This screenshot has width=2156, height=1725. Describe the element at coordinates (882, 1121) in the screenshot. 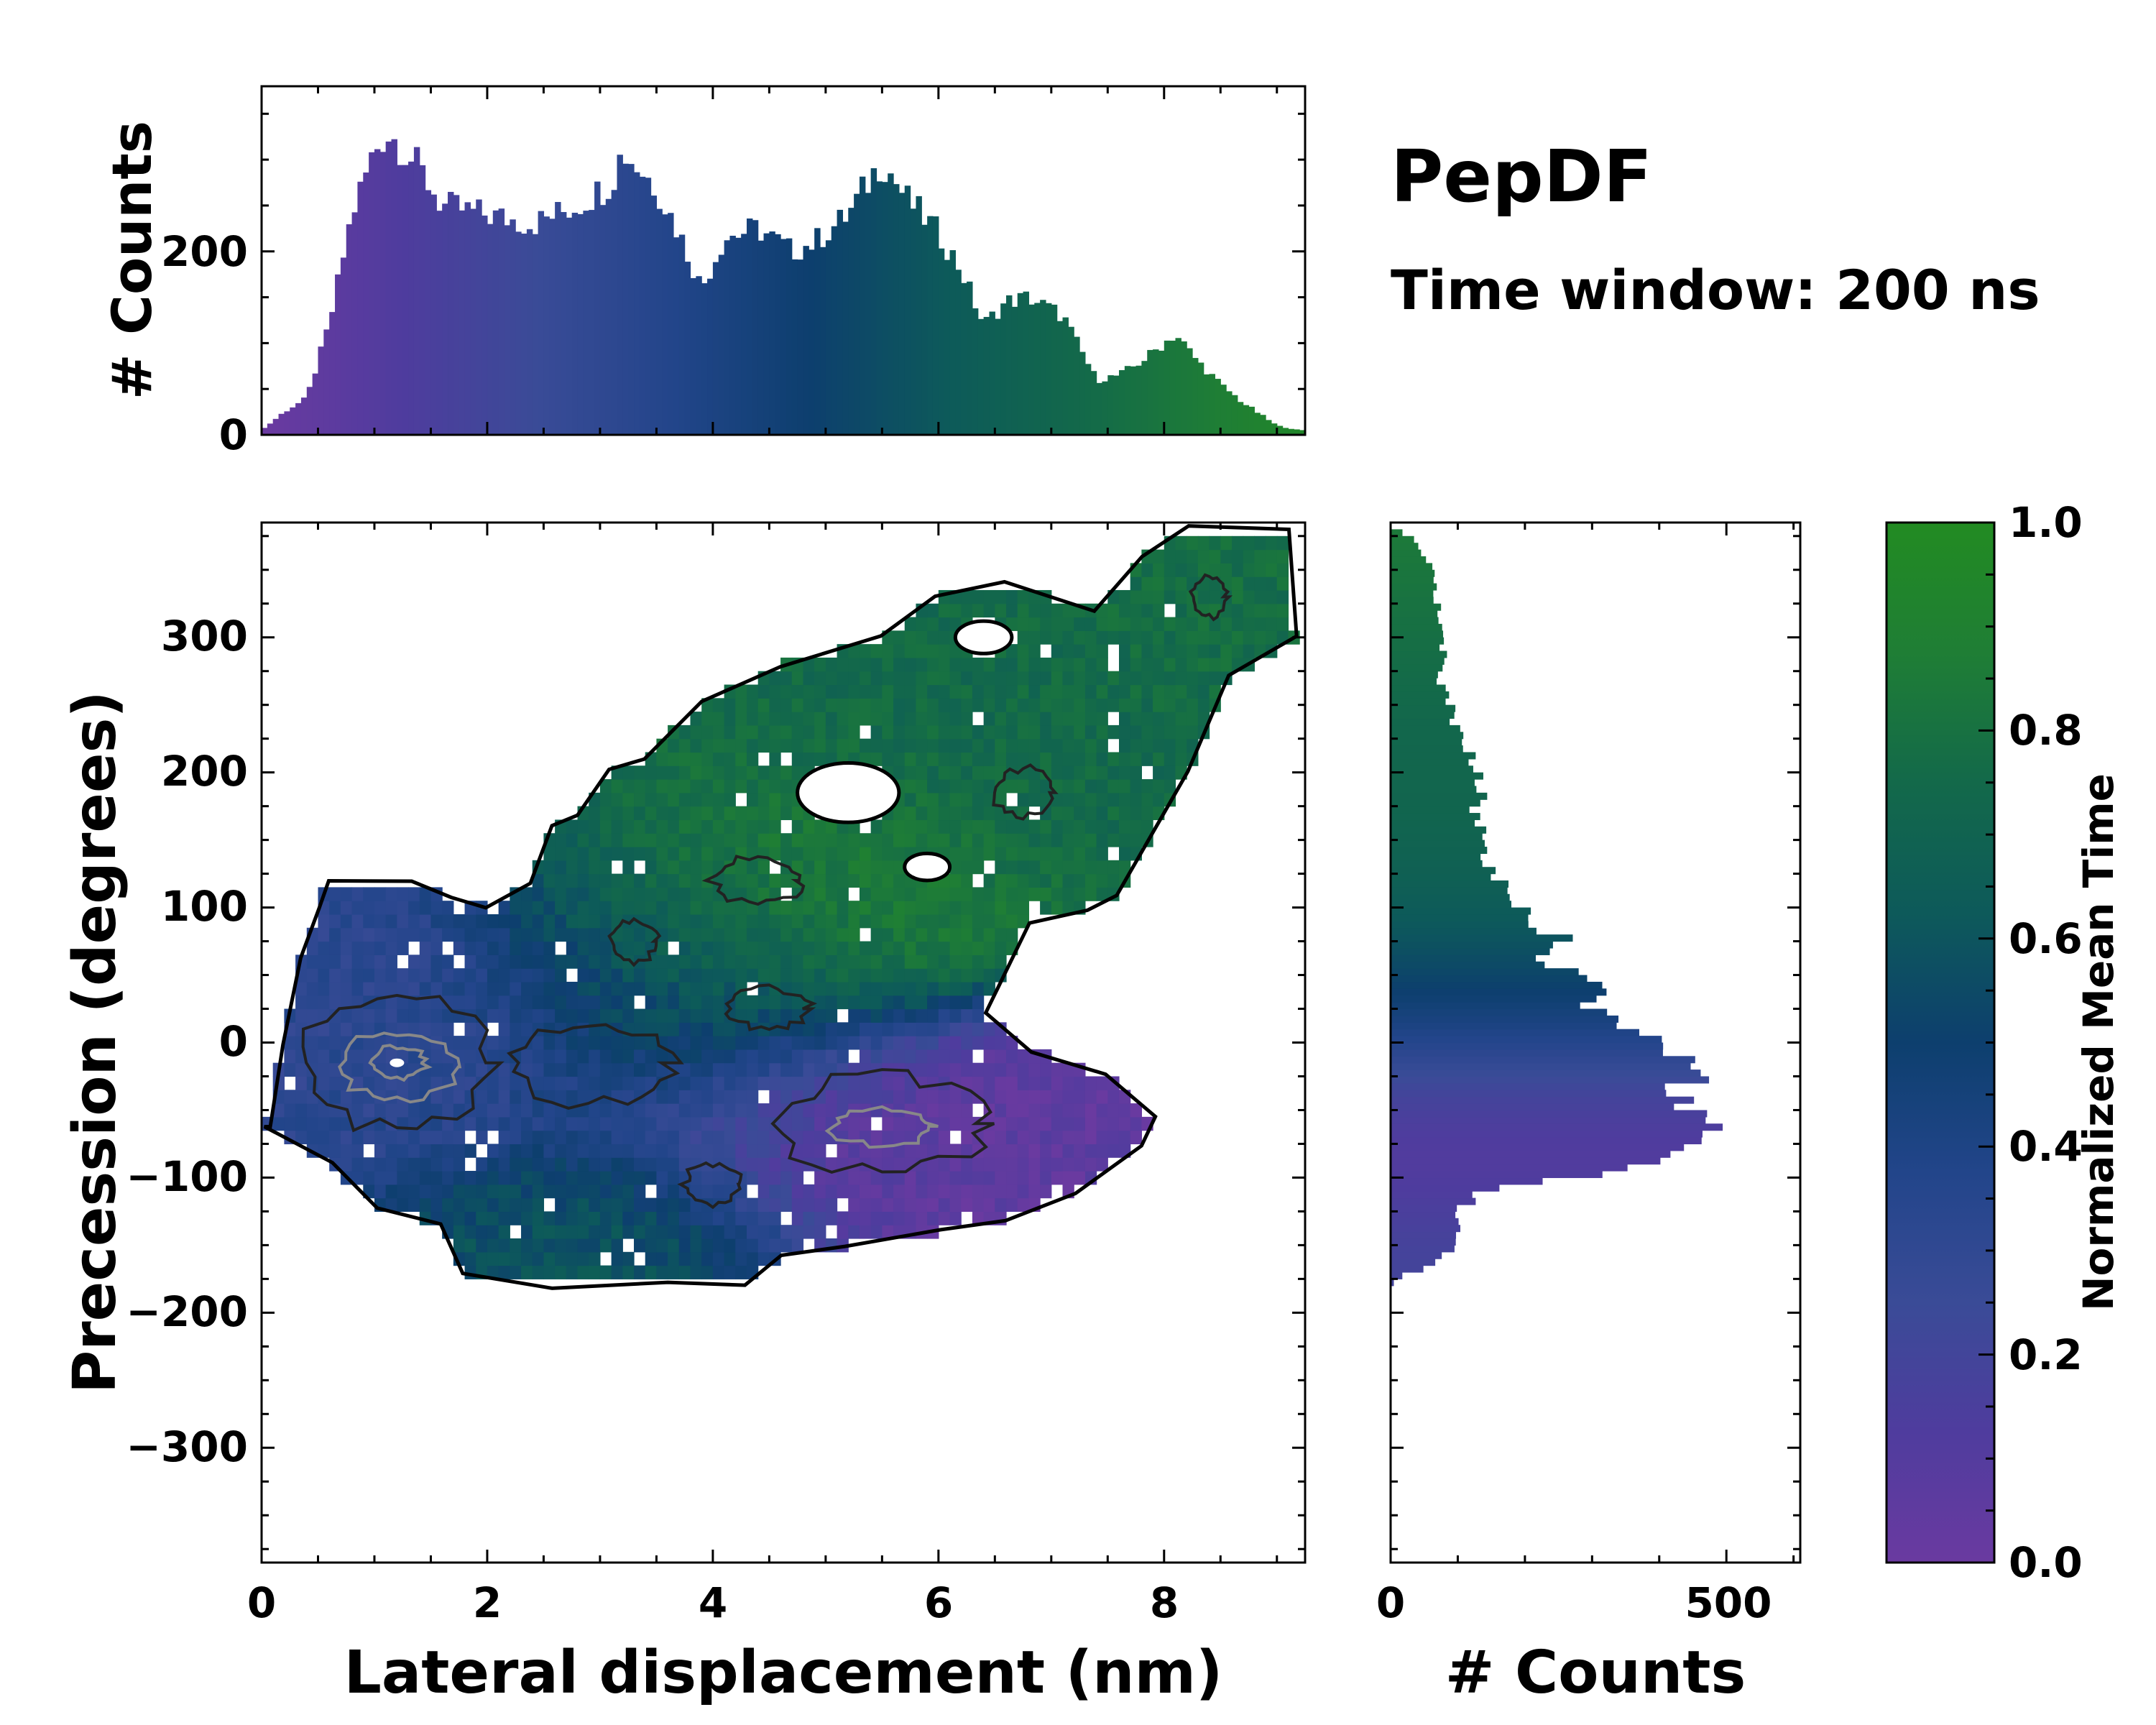

I see `contour-line` at that location.